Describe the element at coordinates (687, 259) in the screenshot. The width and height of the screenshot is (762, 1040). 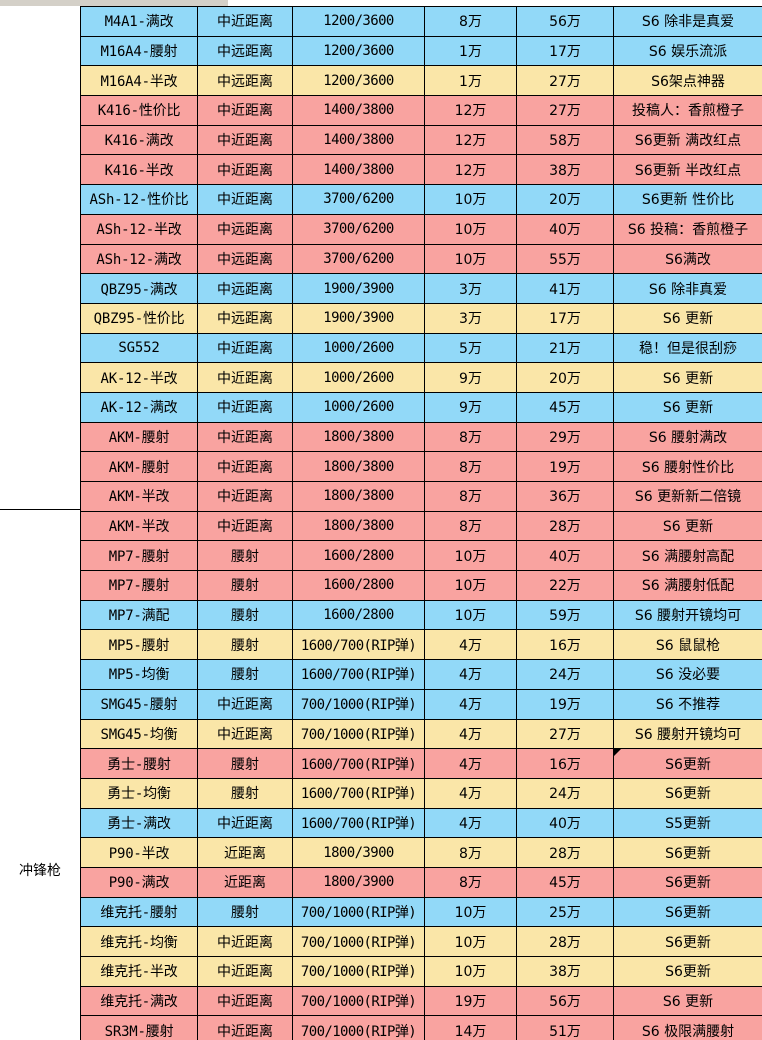
I see `cell-note: S6满改` at that location.